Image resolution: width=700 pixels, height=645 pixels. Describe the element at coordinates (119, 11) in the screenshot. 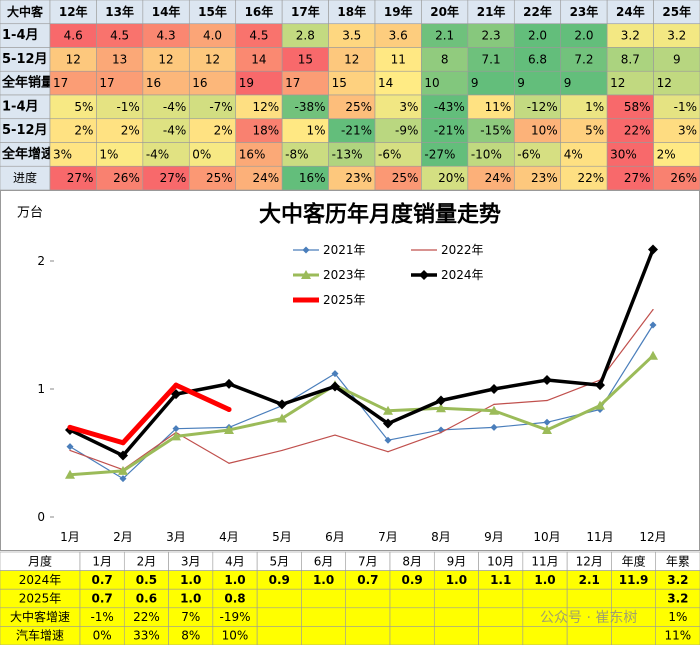

I see `header-text: 13年` at that location.